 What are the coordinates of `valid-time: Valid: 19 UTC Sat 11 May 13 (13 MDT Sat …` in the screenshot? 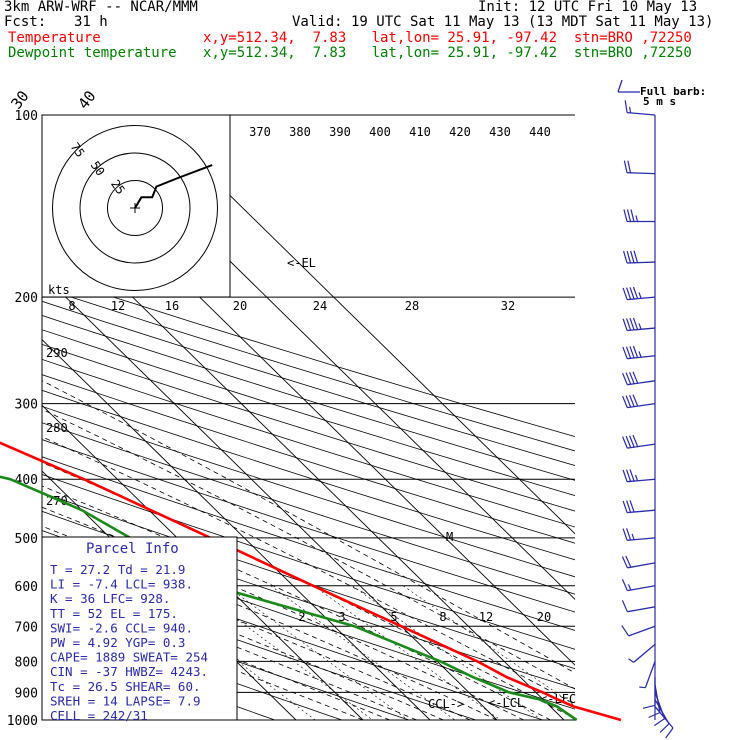 It's located at (503, 22).